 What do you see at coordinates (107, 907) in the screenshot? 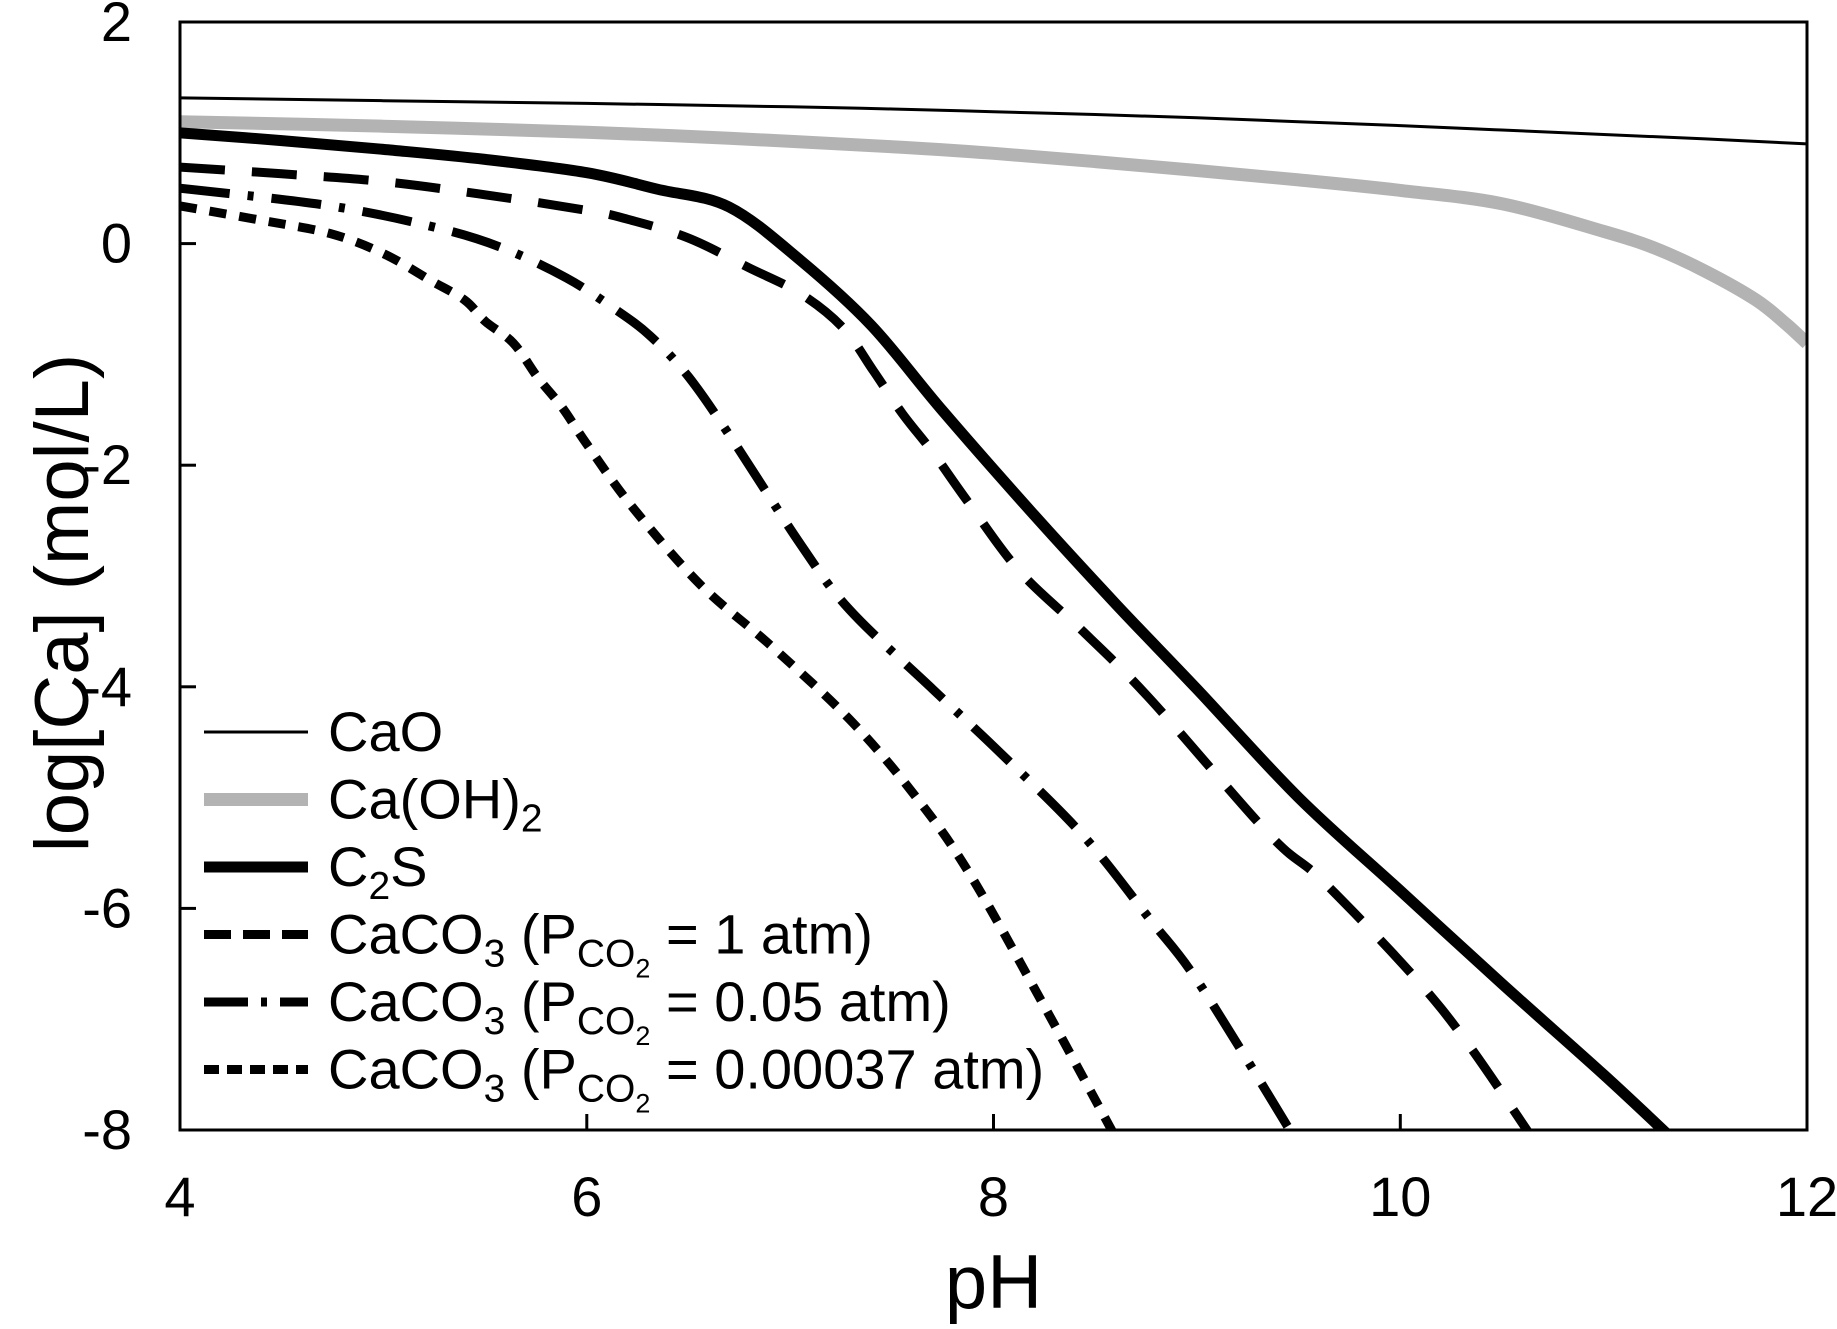
I see `y-tick-label: -6` at bounding box center [107, 907].